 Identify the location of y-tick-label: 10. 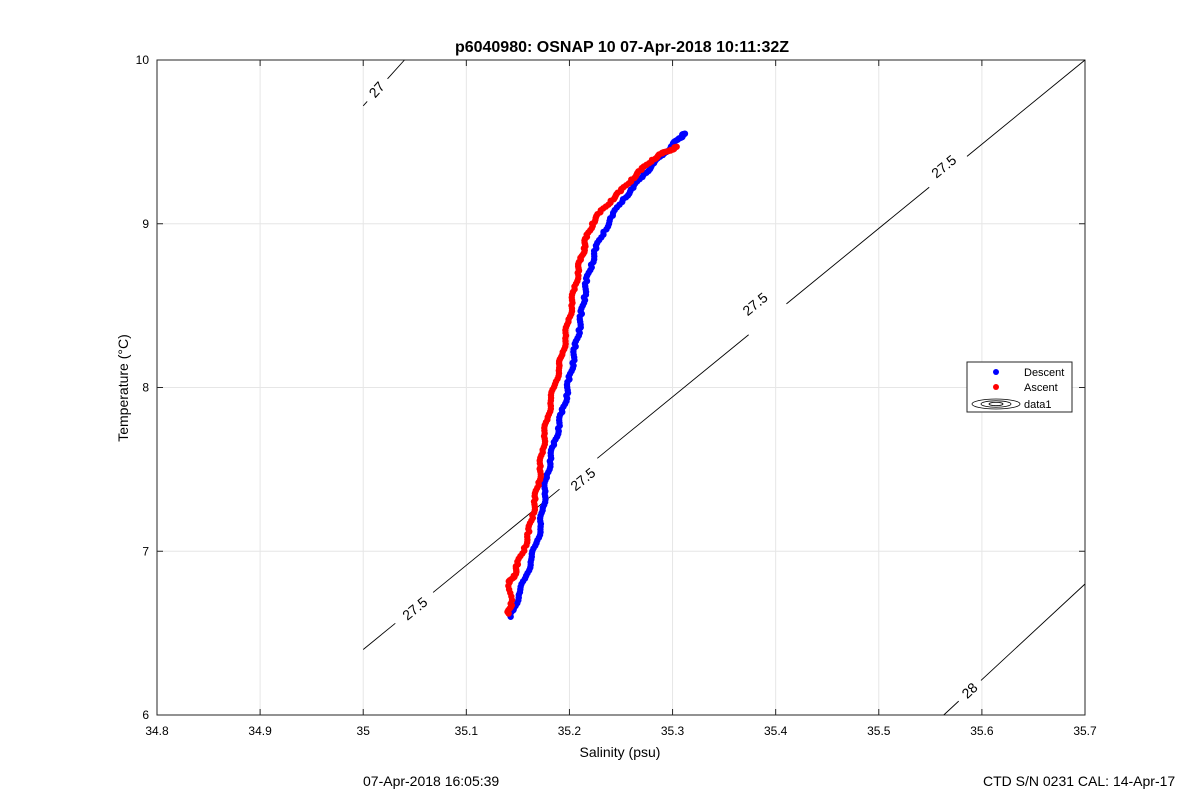
(143, 60).